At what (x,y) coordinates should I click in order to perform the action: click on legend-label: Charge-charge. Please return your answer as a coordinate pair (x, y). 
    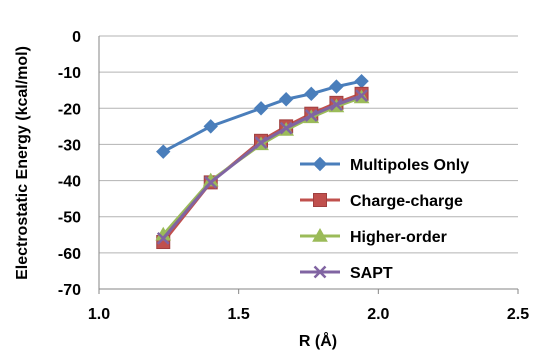
    Looking at the image, I should click on (406, 201).